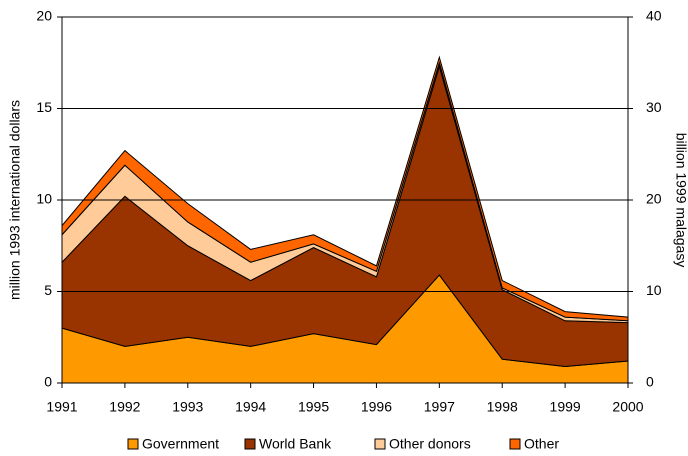 The image size is (688, 456). Describe the element at coordinates (654, 107) in the screenshot. I see `y2-tick-label: 30` at that location.